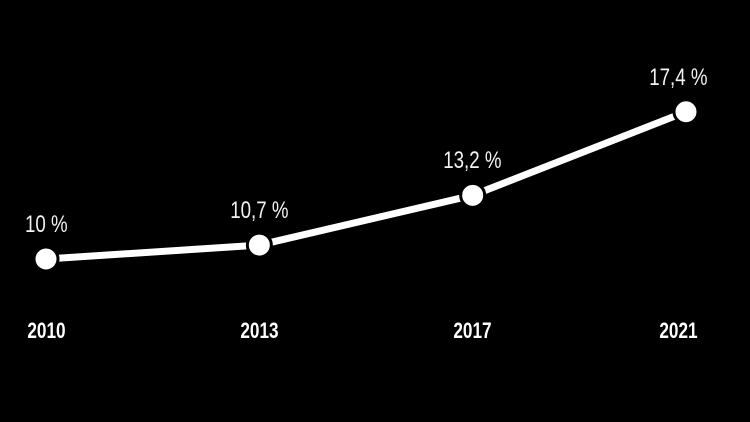  I want to click on data-point-label-text: 10,7 %, so click(259, 211).